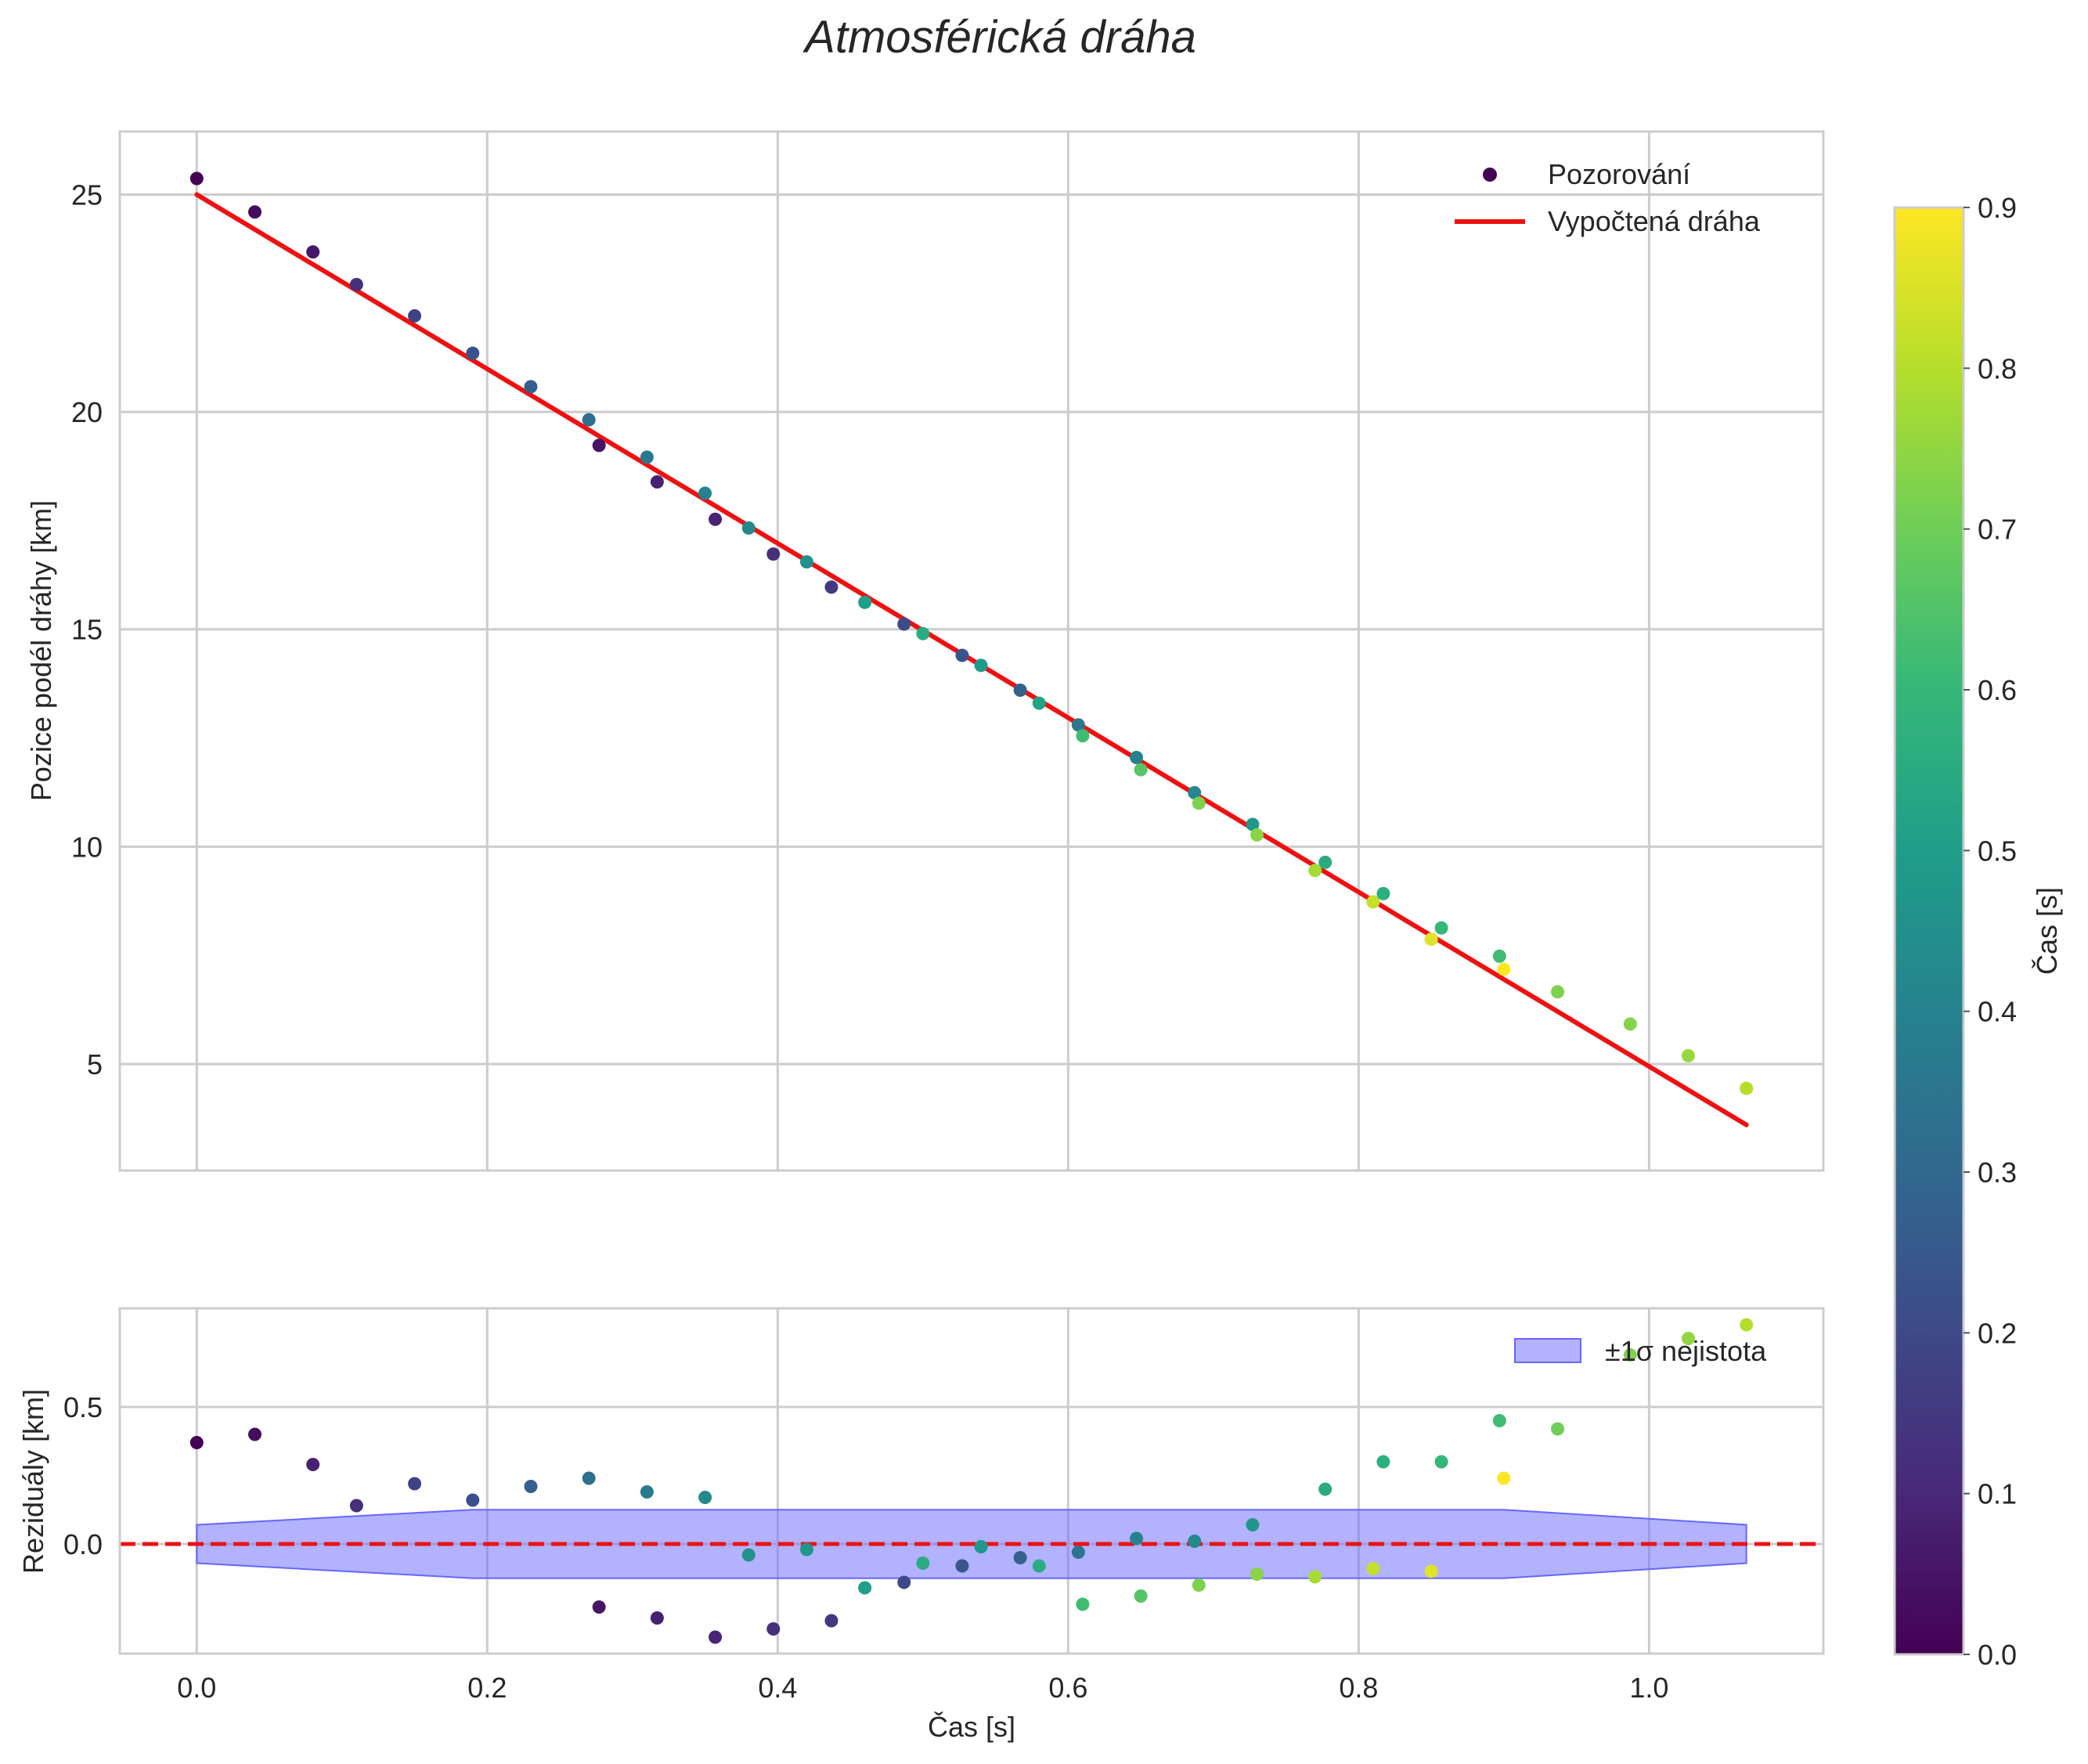  I want to click on residual-scatter-layer, so click(972, 1481).